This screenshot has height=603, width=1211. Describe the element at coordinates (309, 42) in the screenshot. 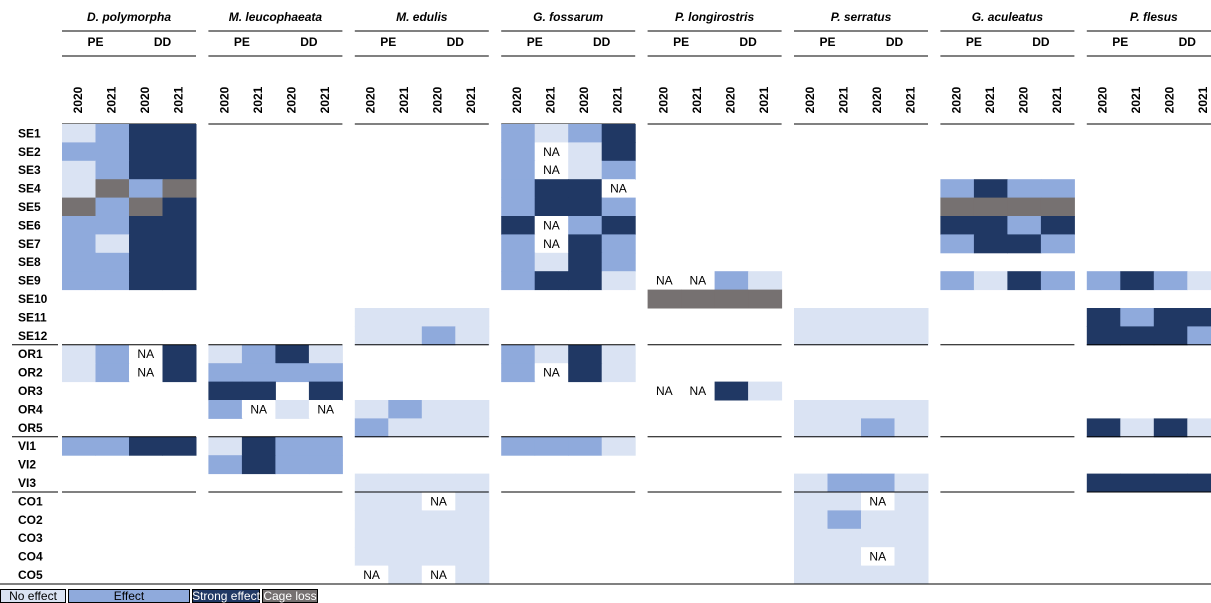

I see `group-label: DD` at that location.